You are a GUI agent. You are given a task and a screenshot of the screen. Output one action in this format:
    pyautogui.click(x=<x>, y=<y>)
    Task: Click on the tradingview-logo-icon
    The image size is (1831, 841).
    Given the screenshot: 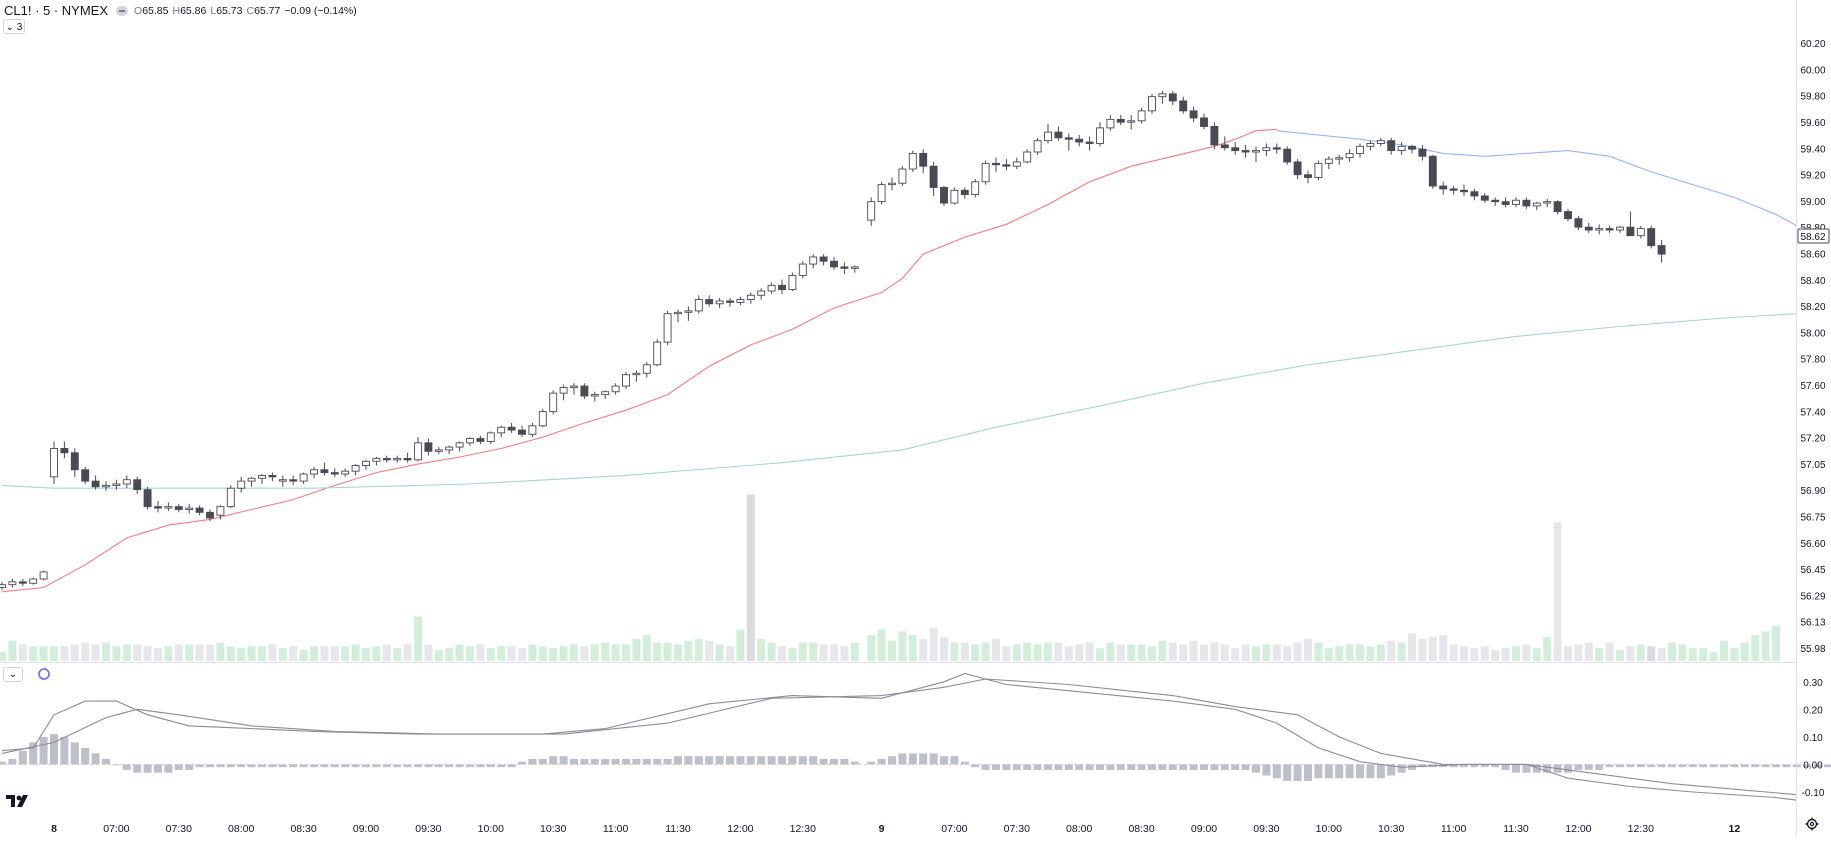 What is the action you would take?
    pyautogui.click(x=19, y=801)
    